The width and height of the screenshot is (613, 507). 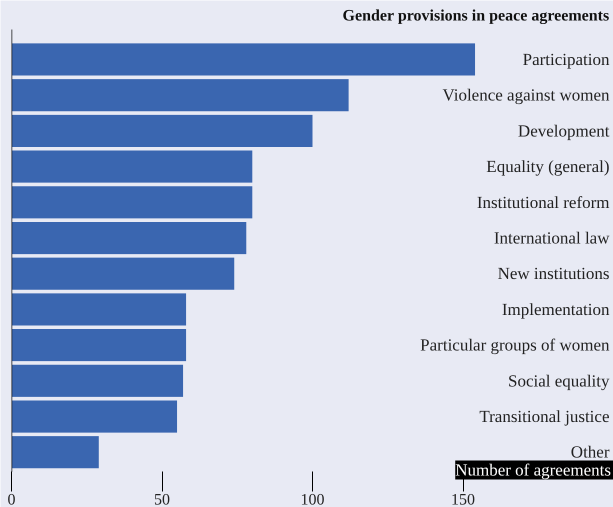 I want to click on x-tick-label: 100, so click(x=312, y=499).